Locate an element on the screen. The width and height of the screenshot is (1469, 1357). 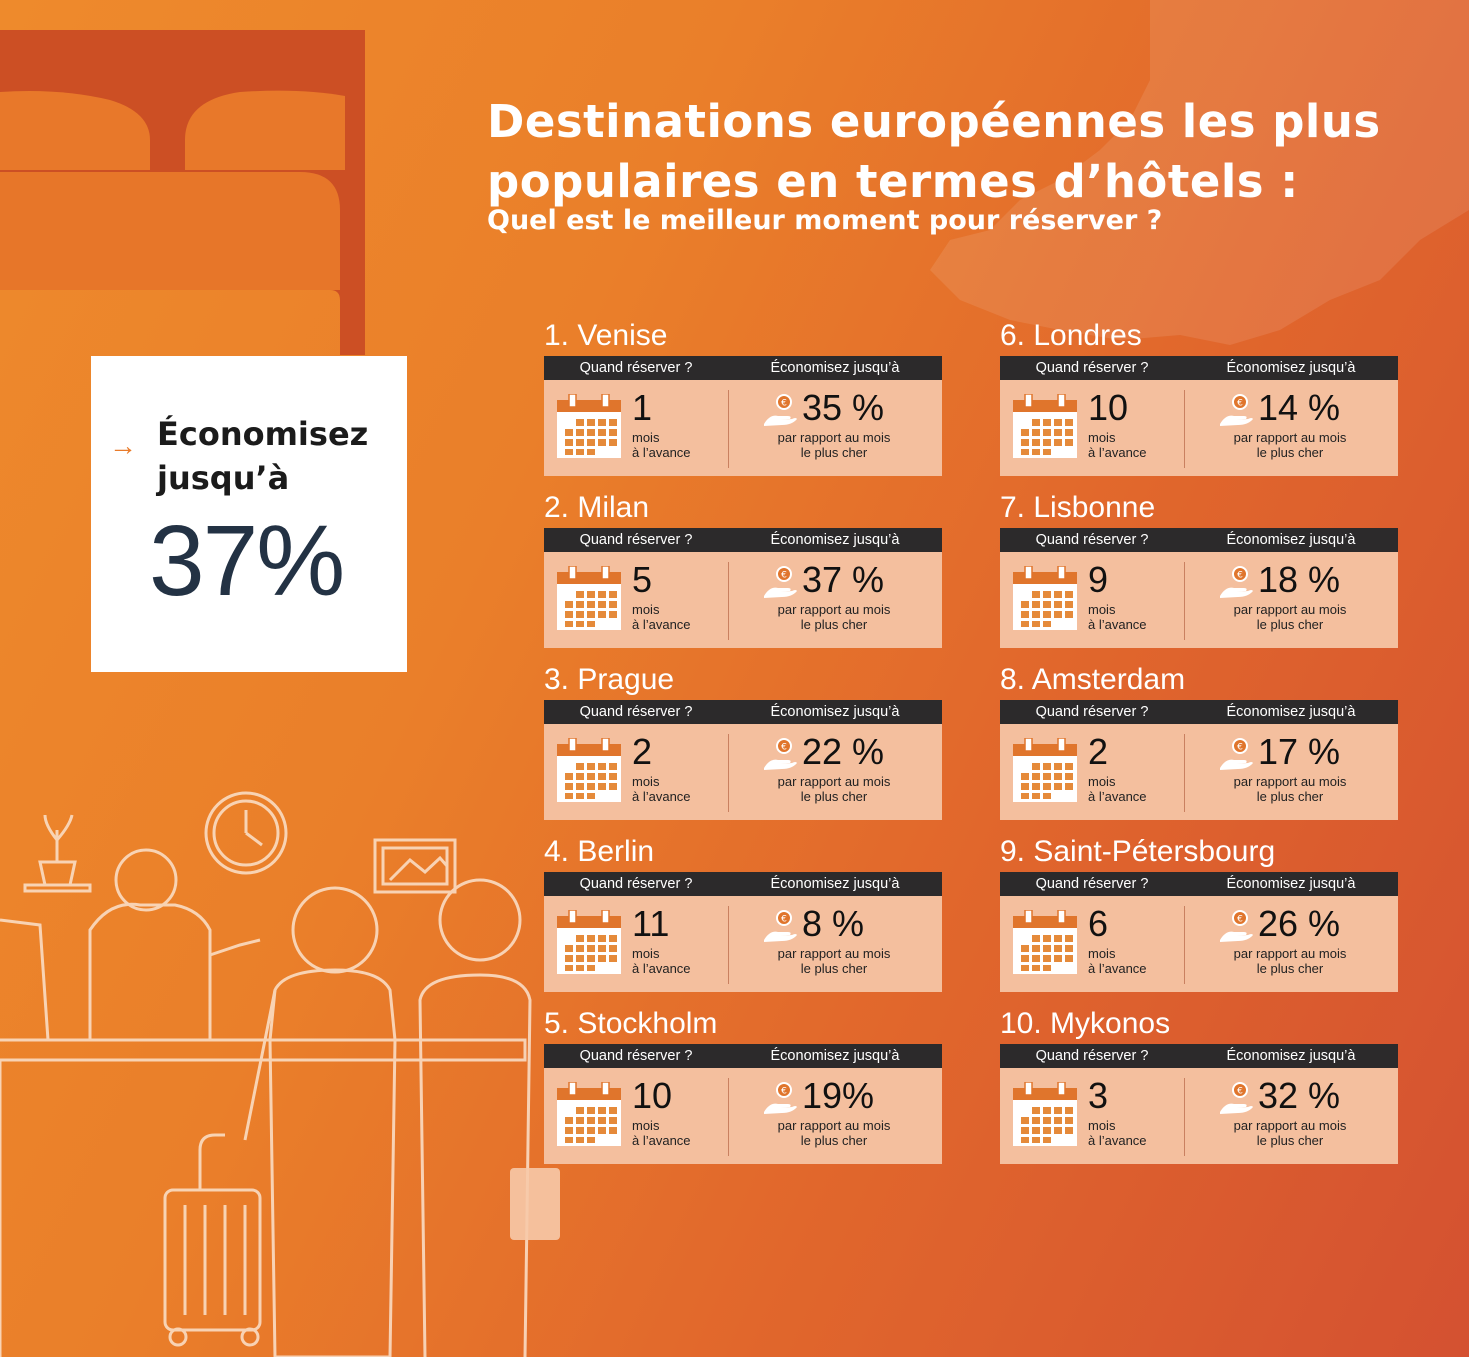
savings-value: 19% is located at coordinates (838, 1095).